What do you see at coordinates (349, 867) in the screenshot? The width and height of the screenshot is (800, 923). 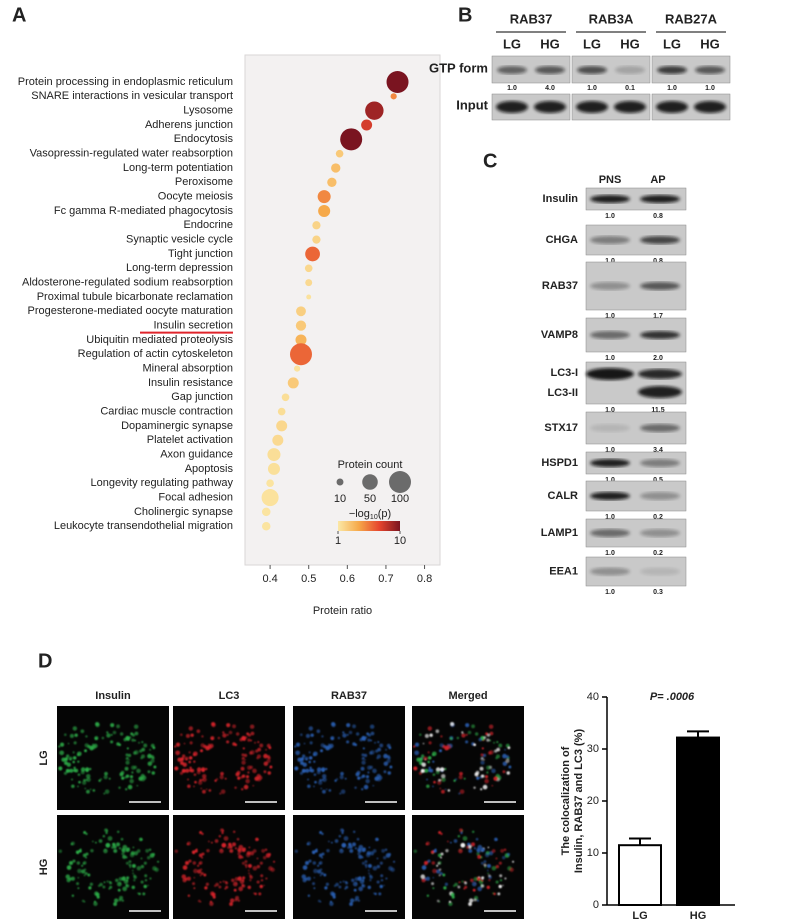 I see `micrograph` at bounding box center [349, 867].